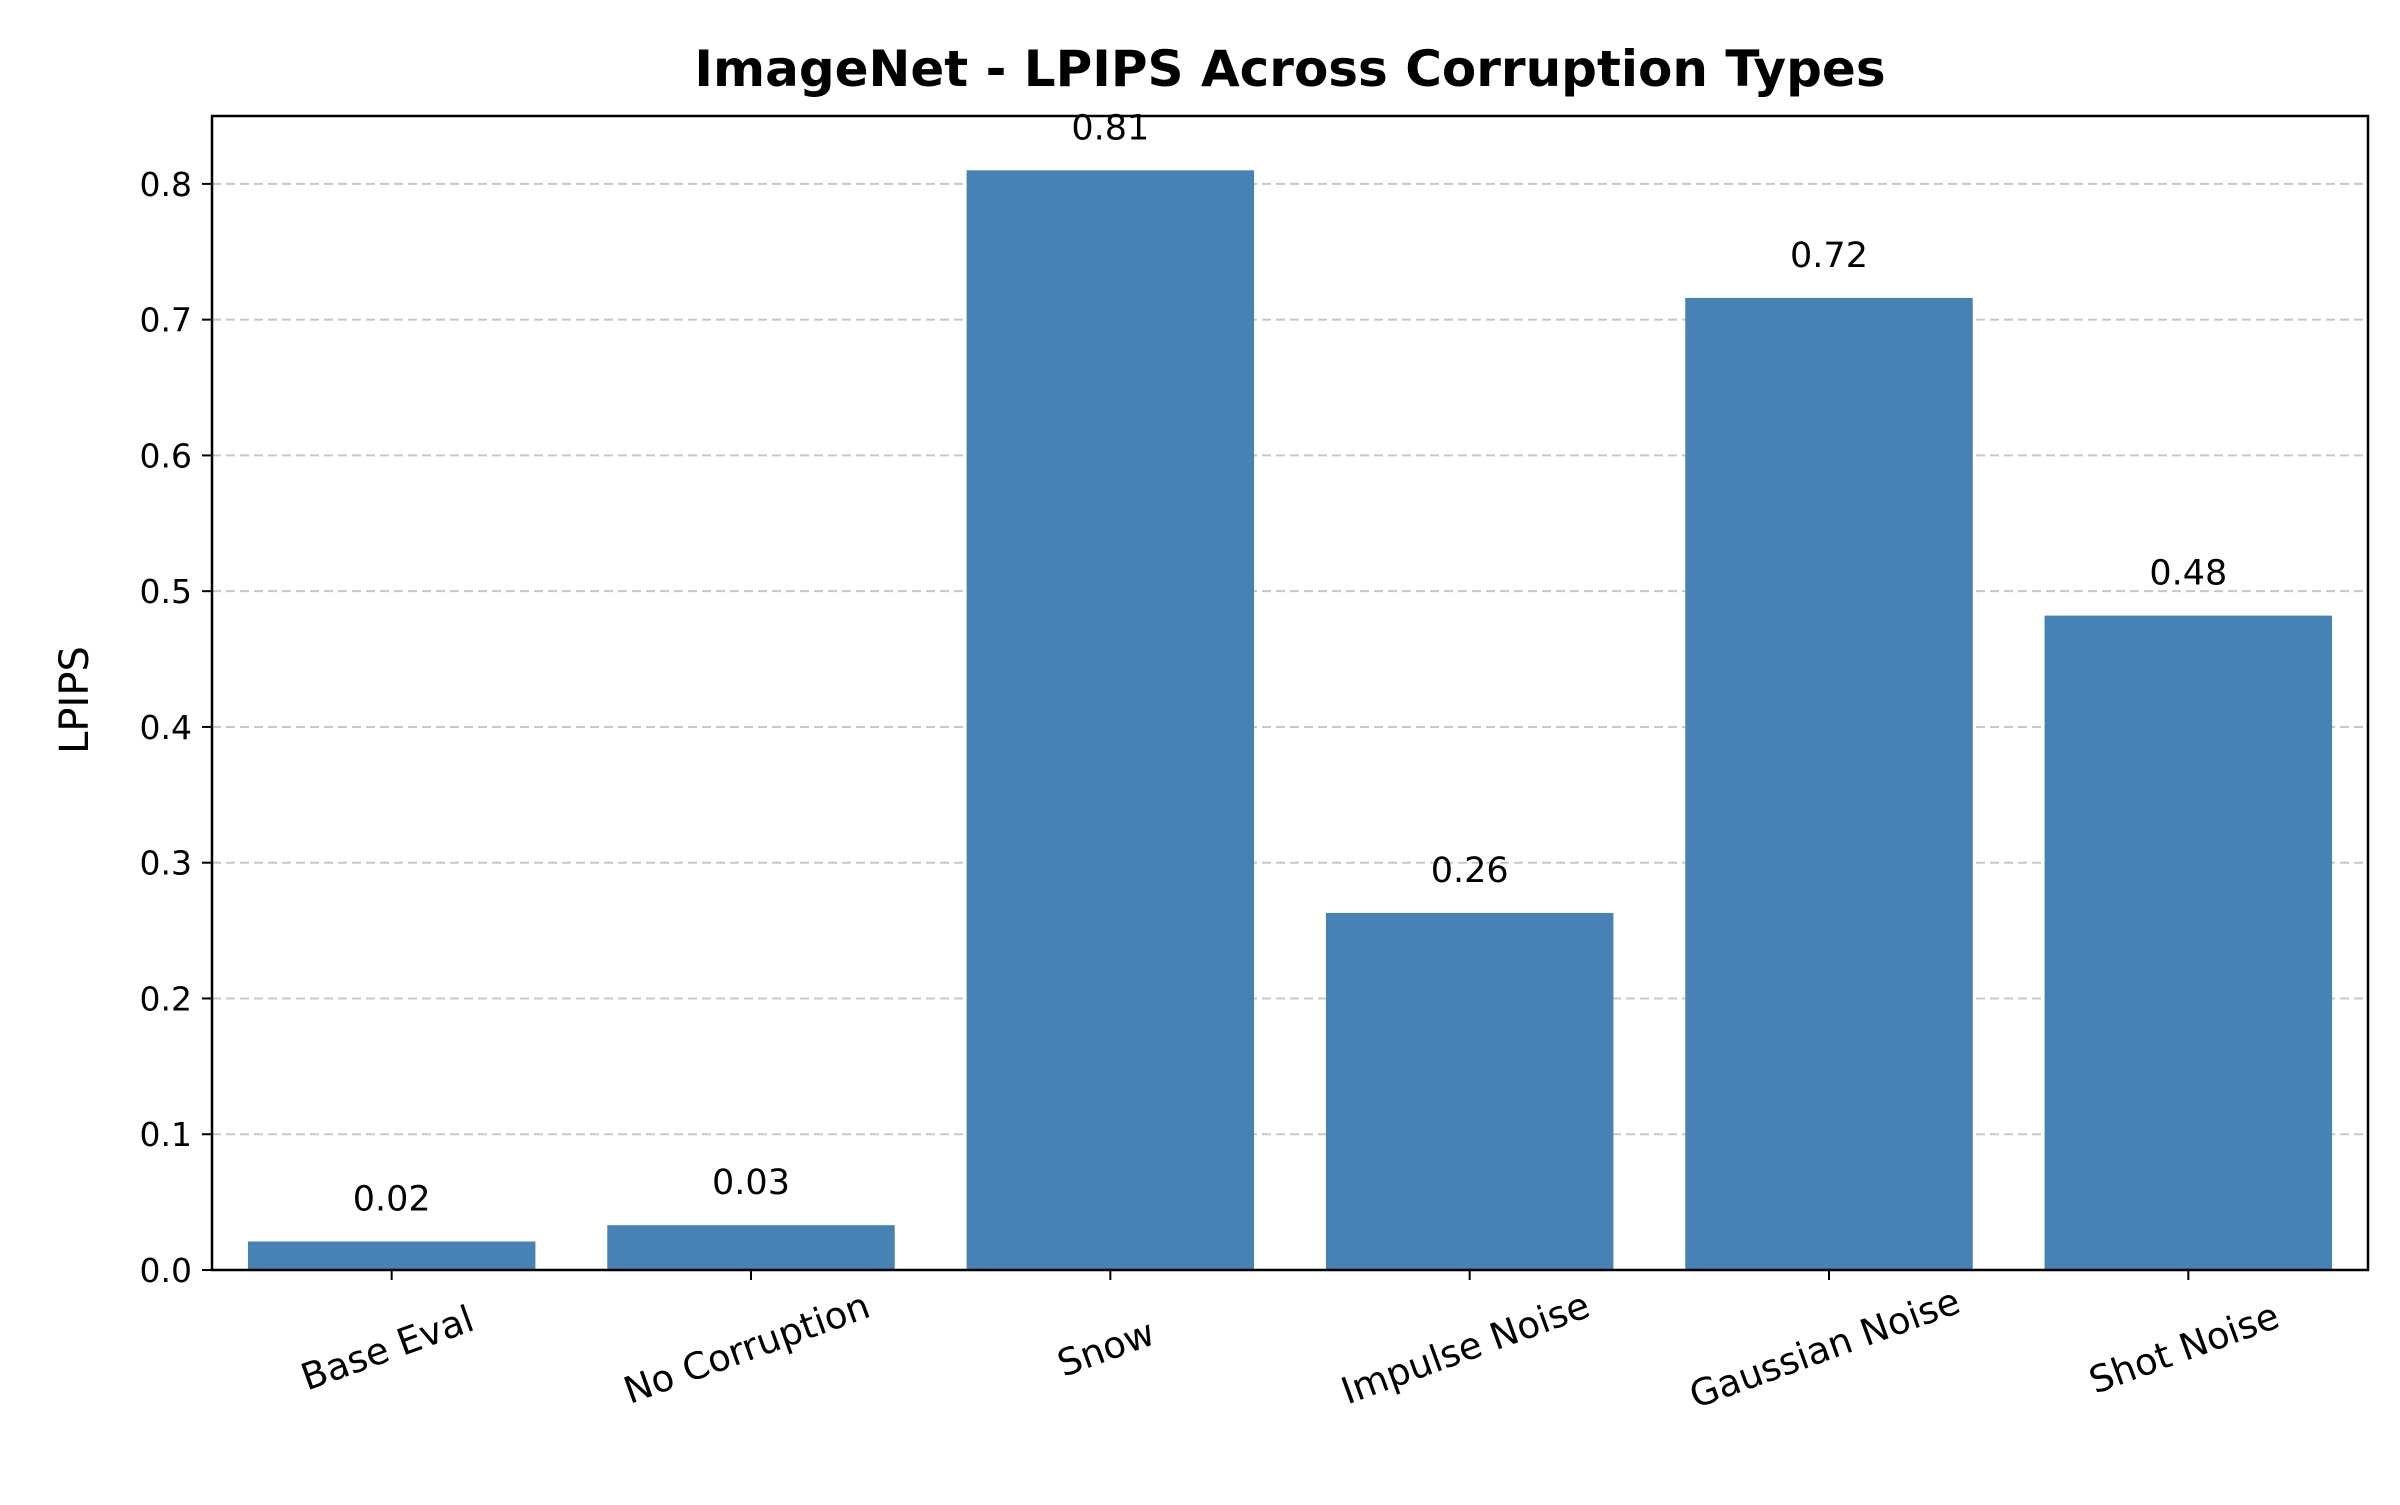 The image size is (2400, 1505). I want to click on bar-value-label: 0.03, so click(751, 1183).